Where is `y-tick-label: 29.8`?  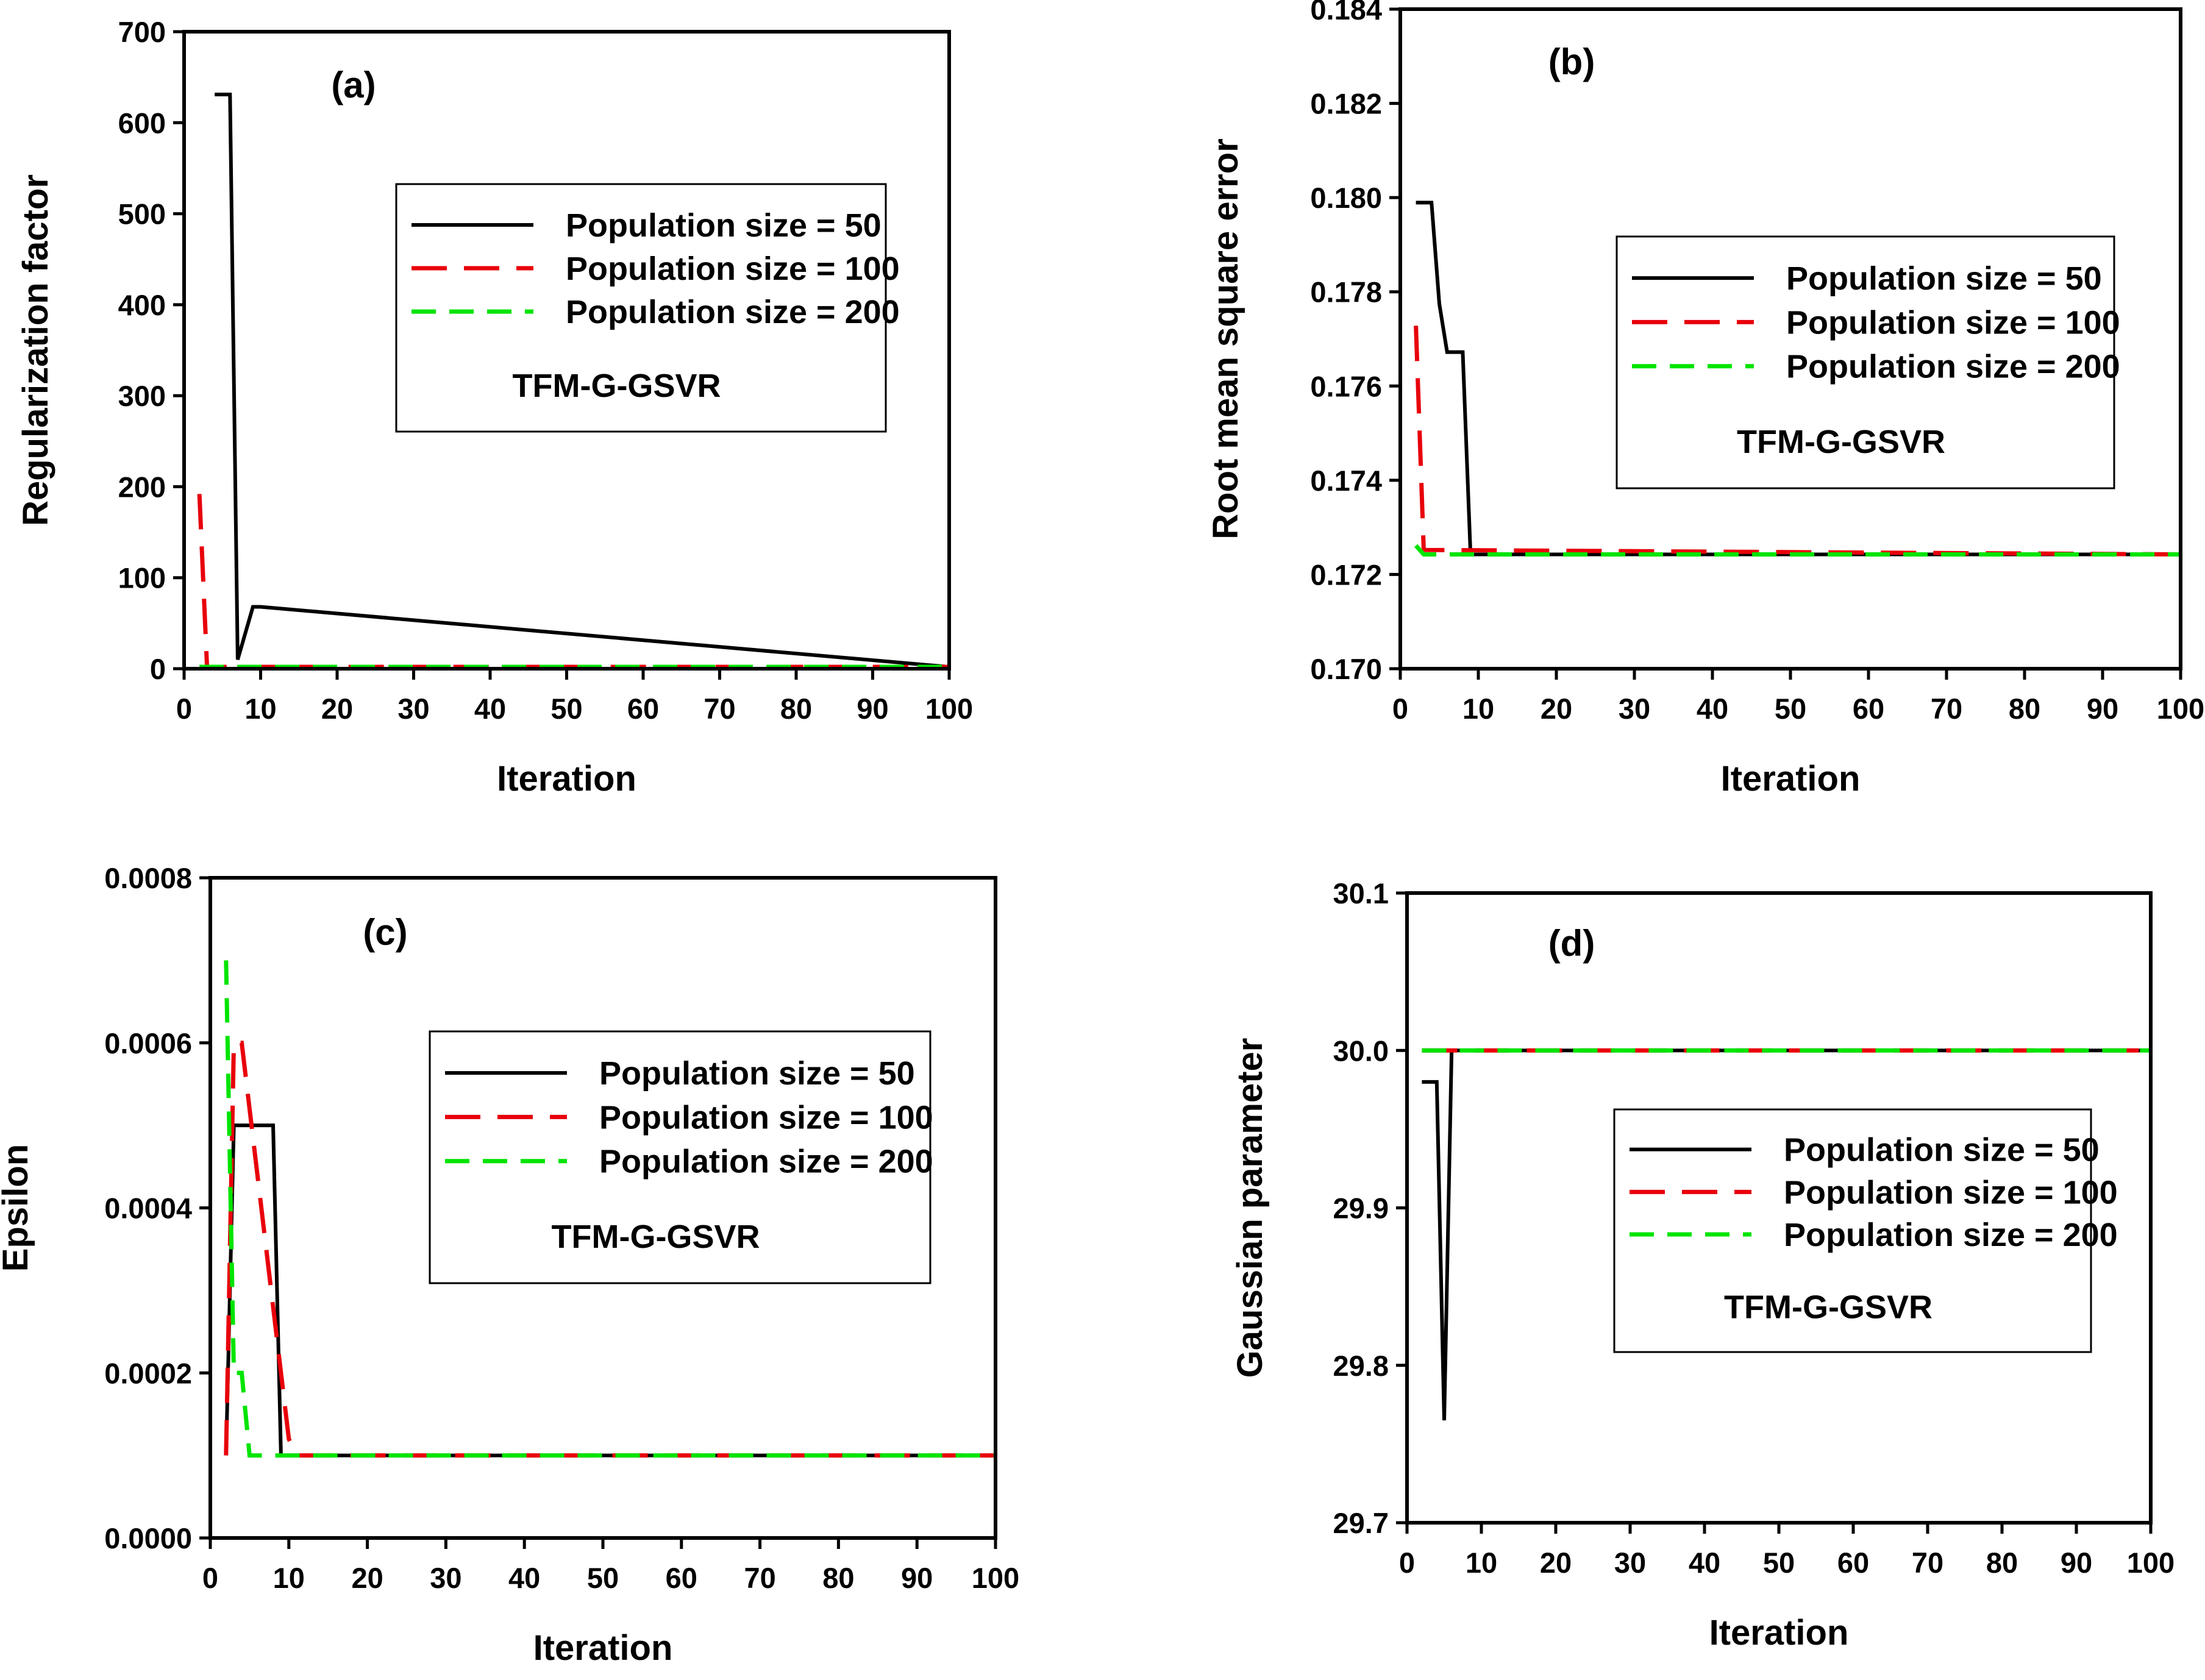
y-tick-label: 29.8 is located at coordinates (1361, 1366).